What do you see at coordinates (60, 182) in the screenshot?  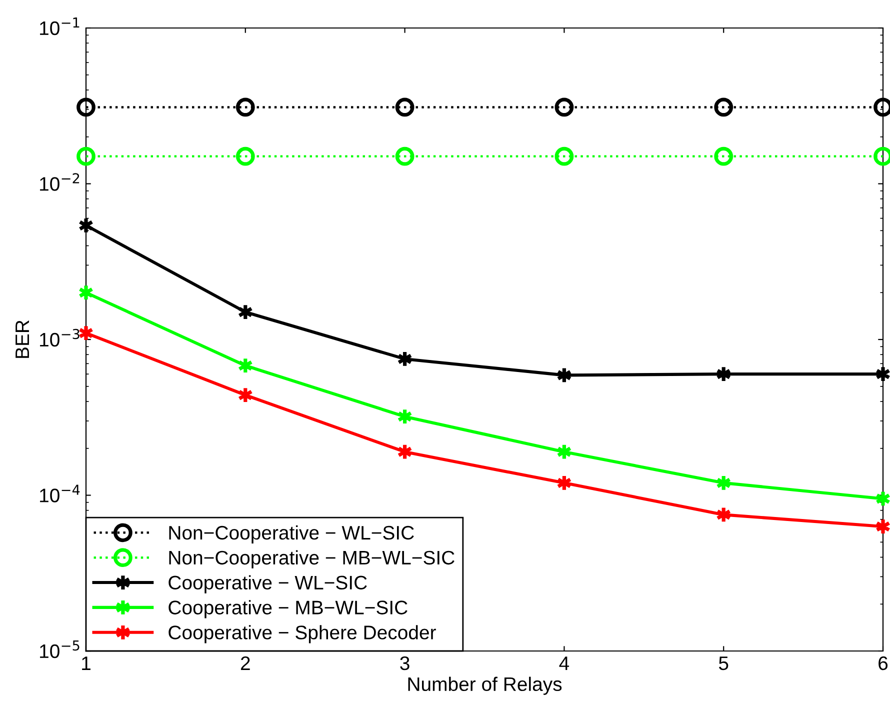 I see `y-tick-label: 10$^{−2}$` at bounding box center [60, 182].